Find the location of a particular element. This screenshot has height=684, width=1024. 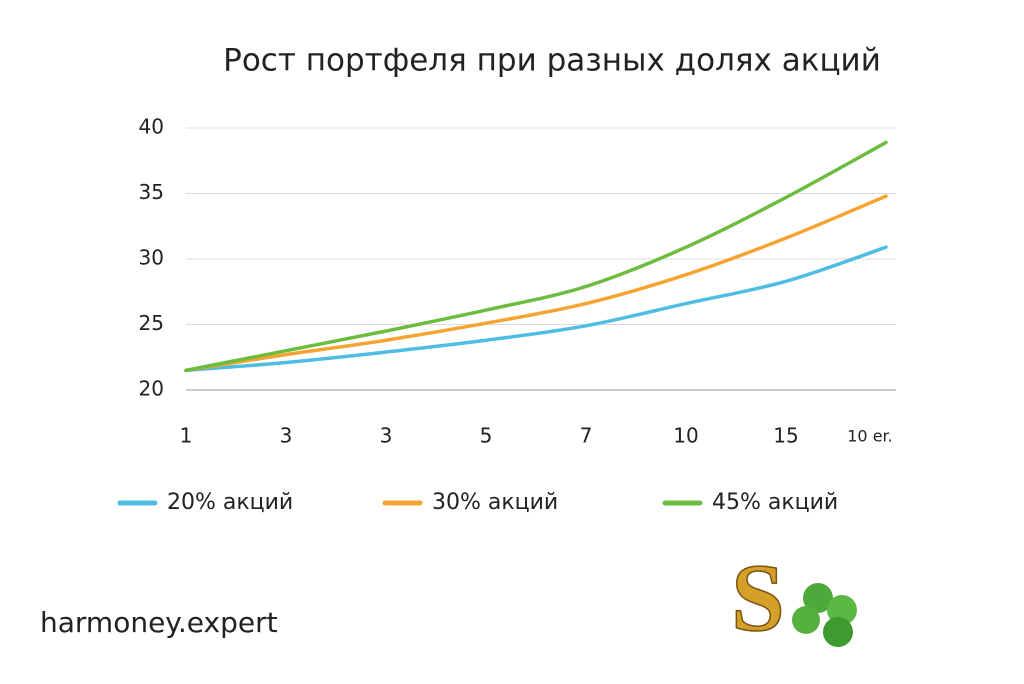

series-line is located at coordinates (536, 309).